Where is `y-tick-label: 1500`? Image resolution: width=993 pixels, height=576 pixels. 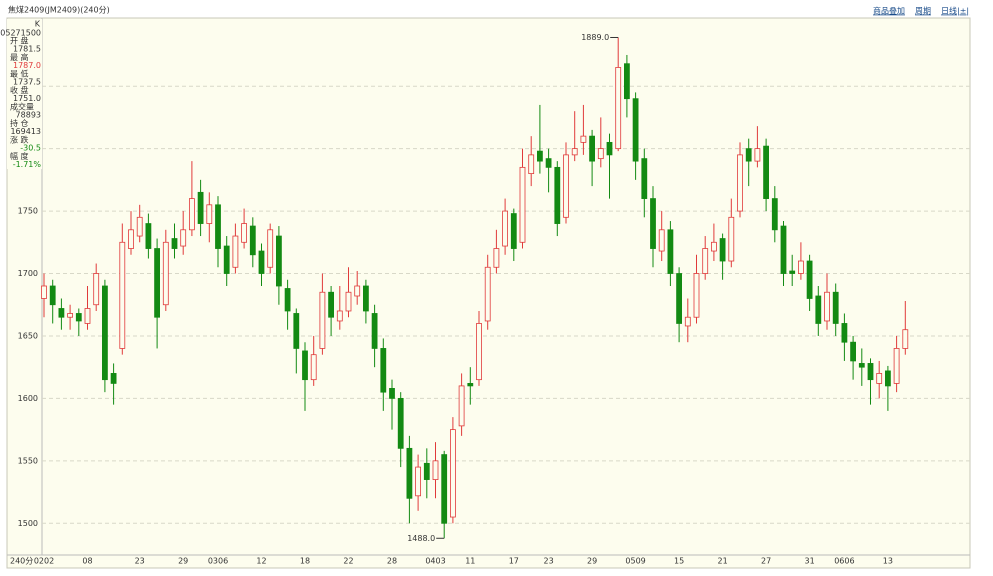 y-tick-label: 1500 is located at coordinates (28, 523).